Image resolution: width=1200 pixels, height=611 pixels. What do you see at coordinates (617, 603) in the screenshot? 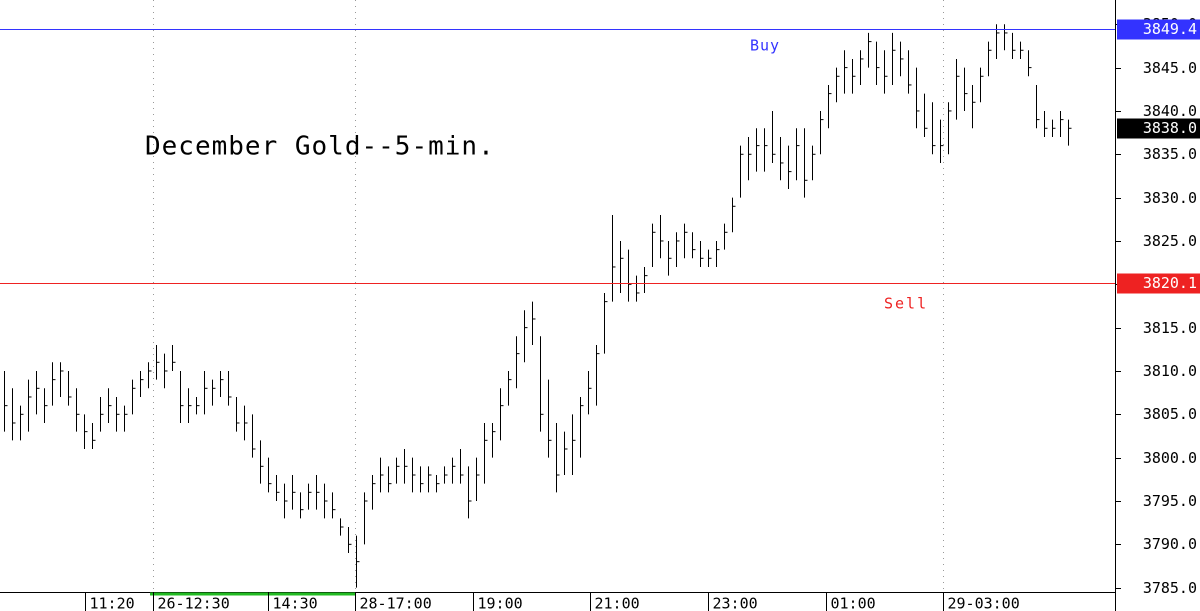
I see `x-tick-label: 21:00` at bounding box center [617, 603].